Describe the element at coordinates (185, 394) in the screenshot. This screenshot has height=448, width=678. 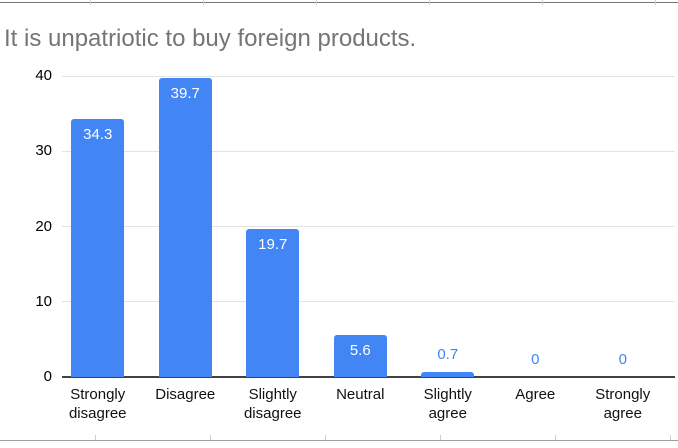
I see `x-axis-category-label: Disagree` at that location.